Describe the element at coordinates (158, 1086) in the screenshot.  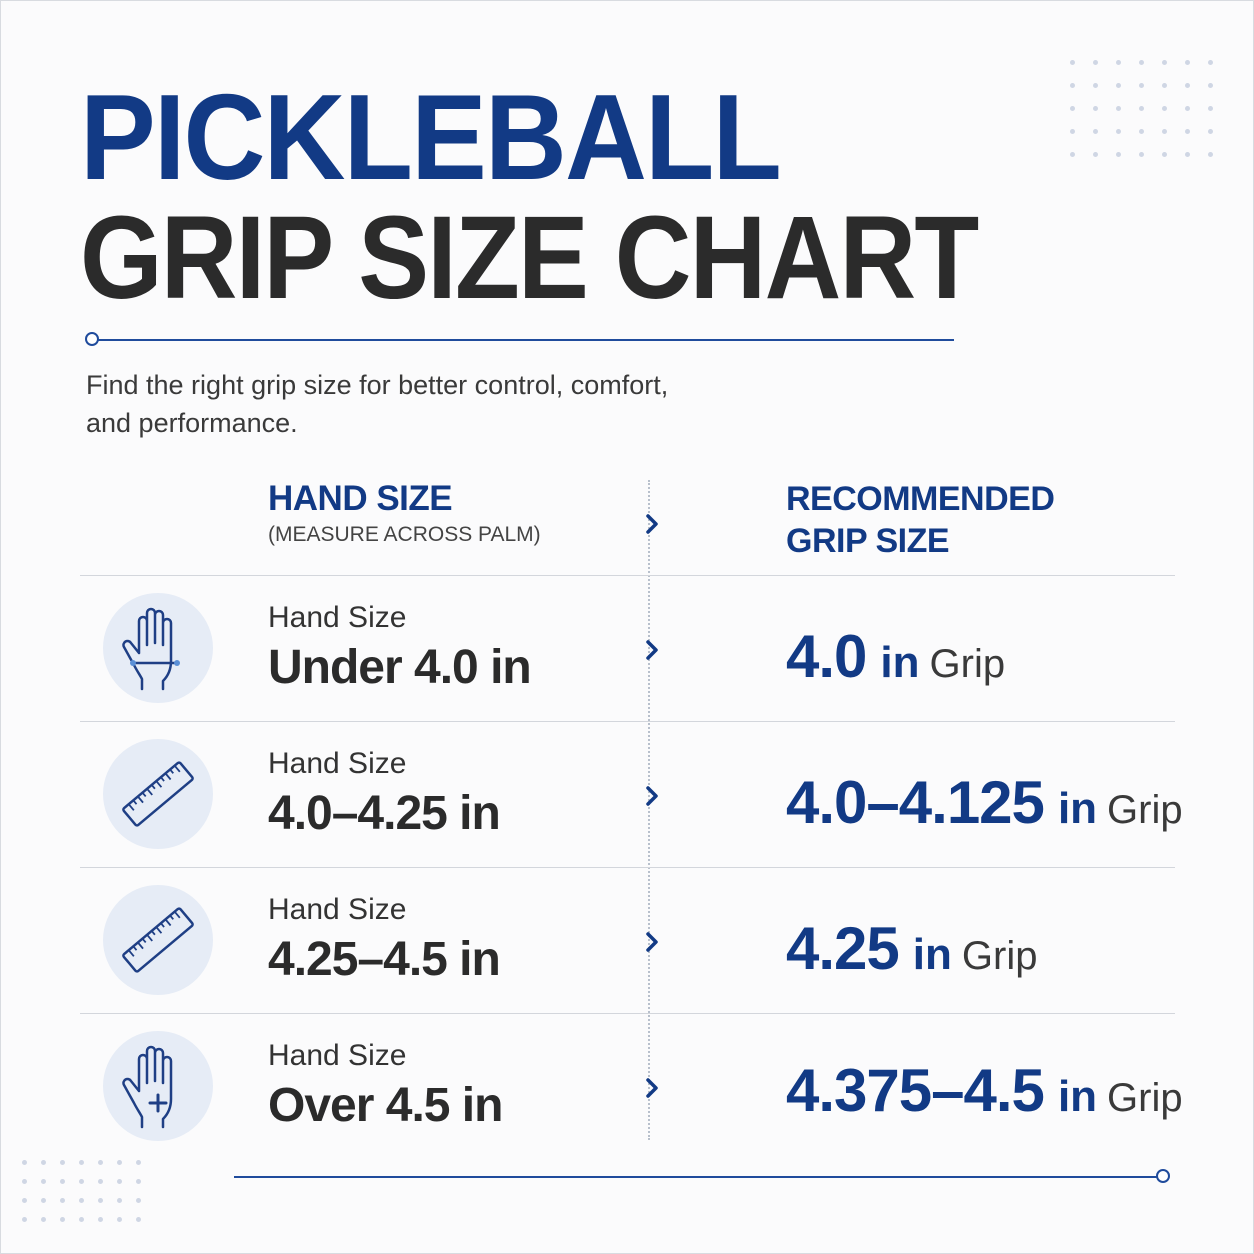
I see `hand-plus-icon` at that location.